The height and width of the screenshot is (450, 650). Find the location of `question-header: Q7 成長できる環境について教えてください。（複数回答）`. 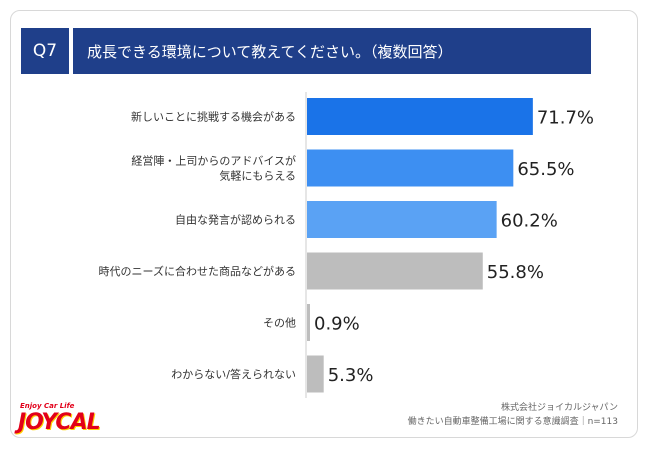

question-header: Q7 成長できる環境について教えてください。（複数回答） is located at coordinates (306, 51).